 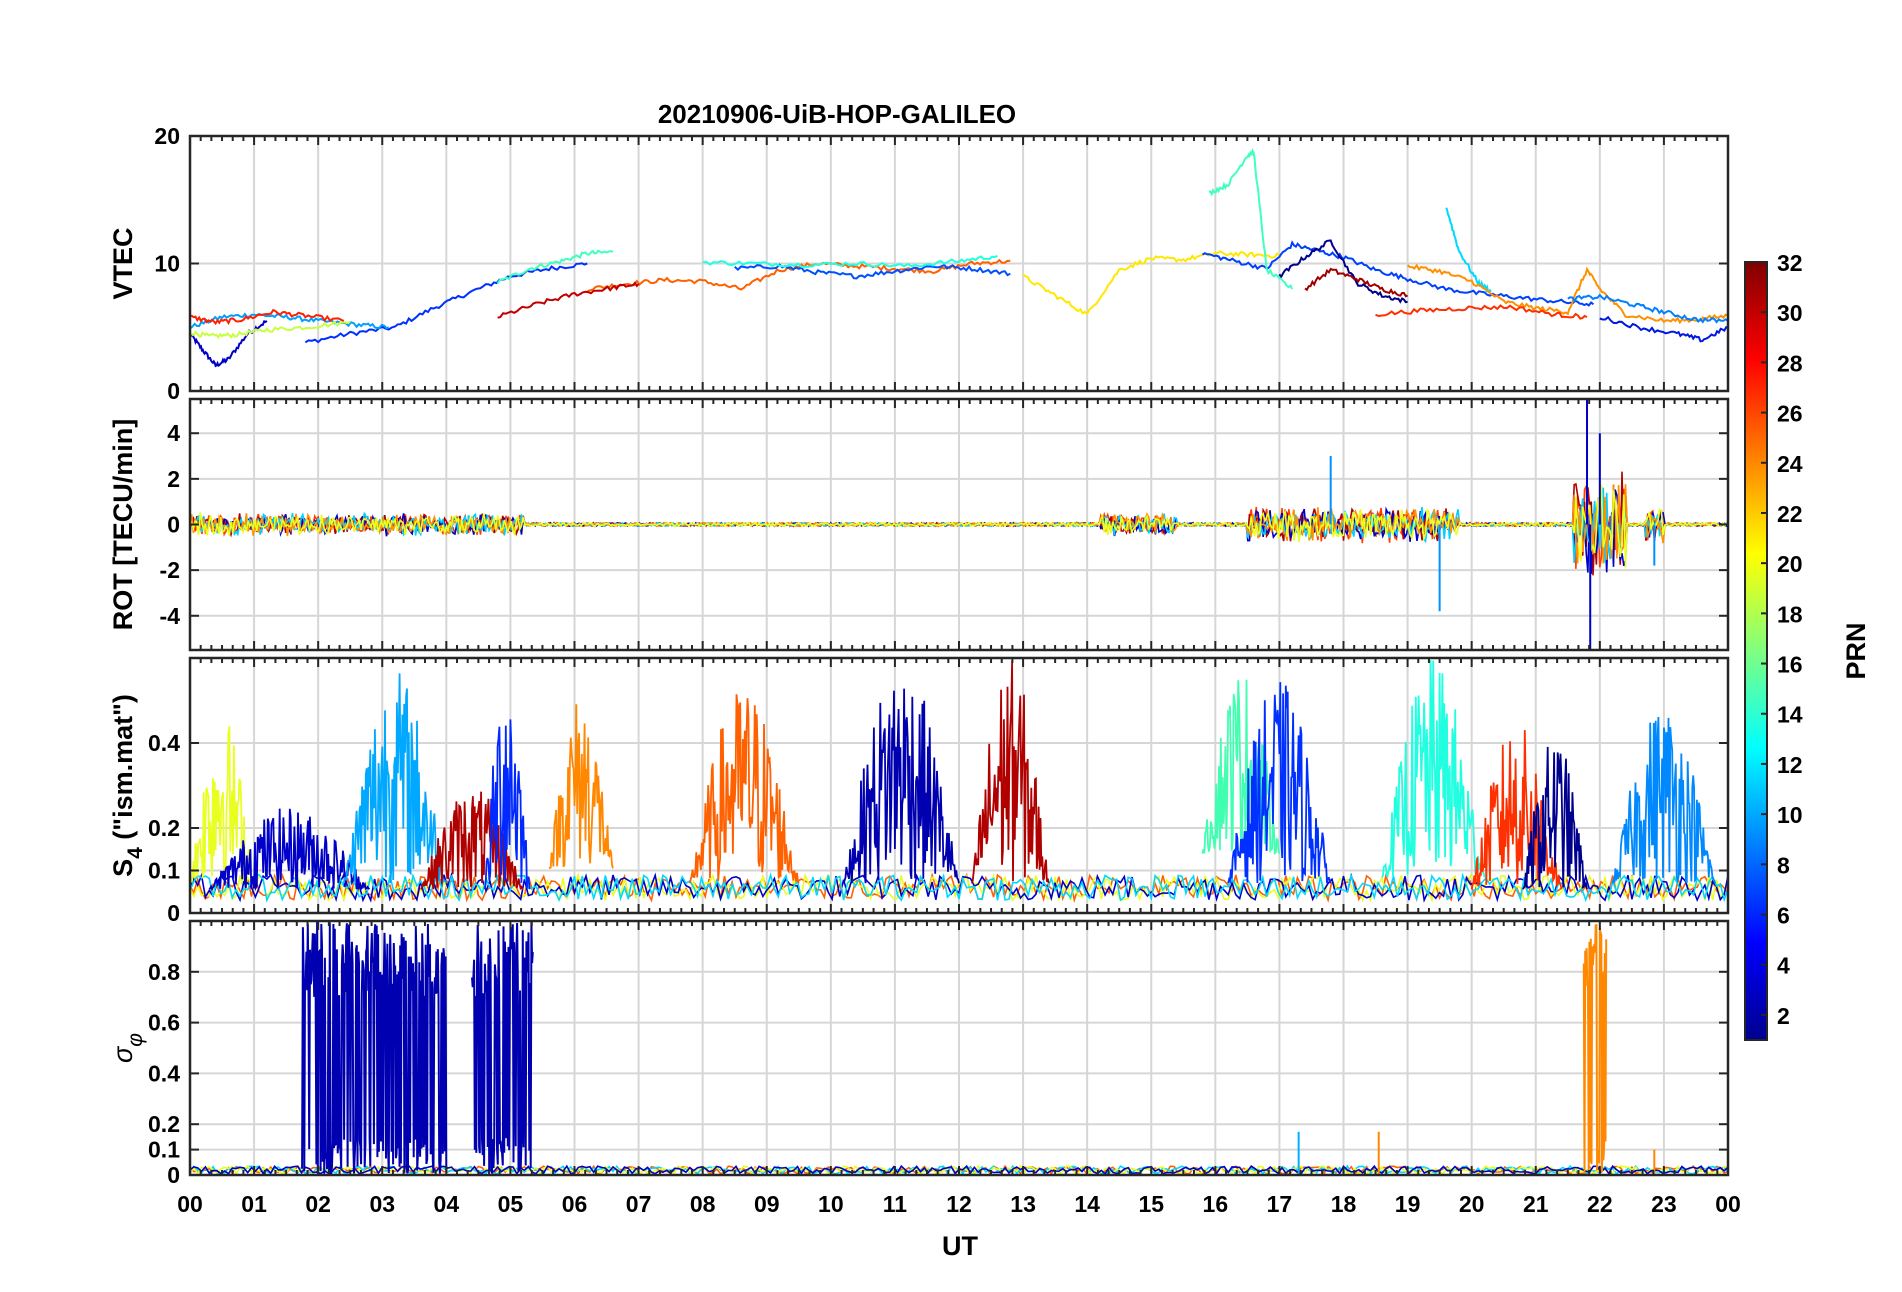 I want to click on colorbar-tick-label: 26, so click(x=1790, y=414).